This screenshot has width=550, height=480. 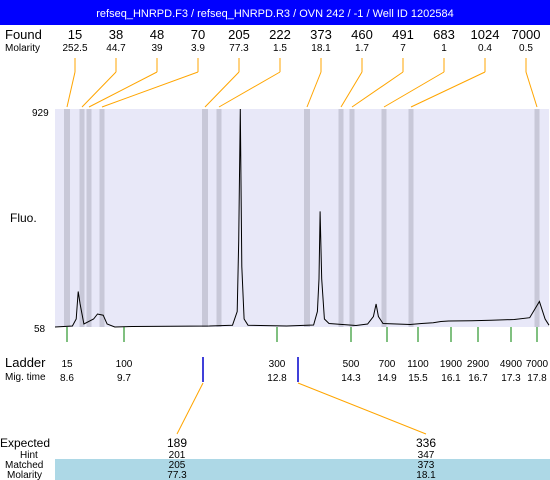 What do you see at coordinates (426, 475) in the screenshot?
I see `expected-molarity-value: 18.1` at bounding box center [426, 475].